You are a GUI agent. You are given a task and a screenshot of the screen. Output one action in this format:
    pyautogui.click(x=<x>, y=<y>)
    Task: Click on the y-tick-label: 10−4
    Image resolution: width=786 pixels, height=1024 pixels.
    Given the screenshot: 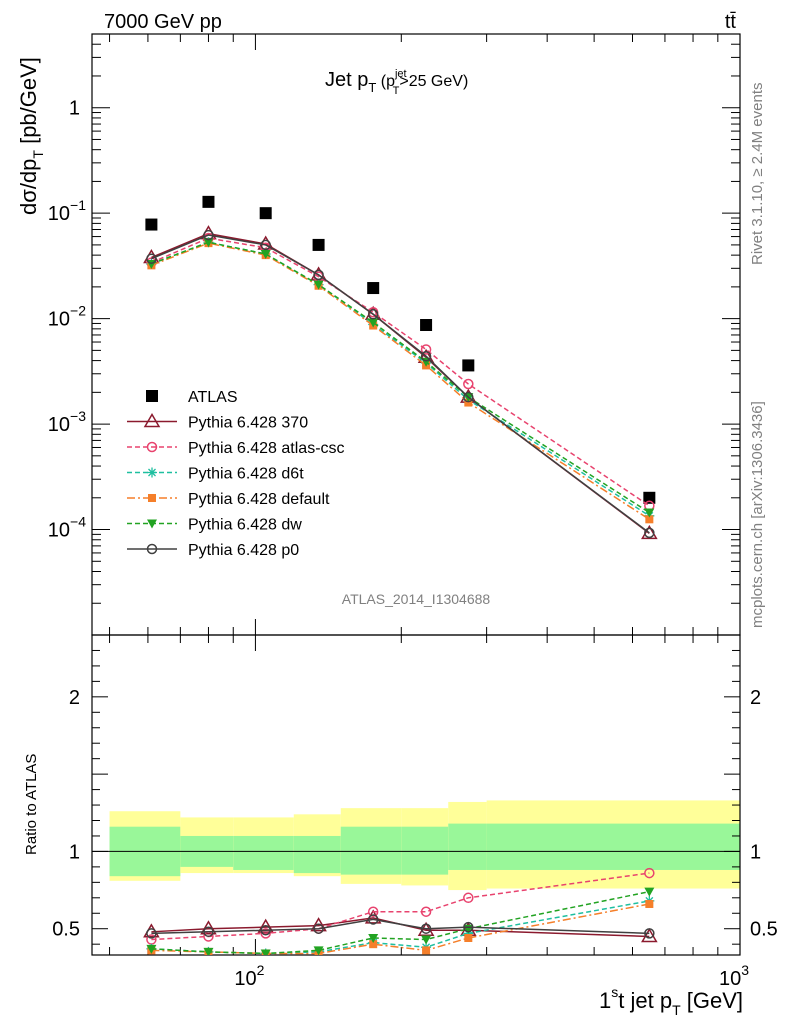 What is the action you would take?
    pyautogui.click(x=67, y=528)
    